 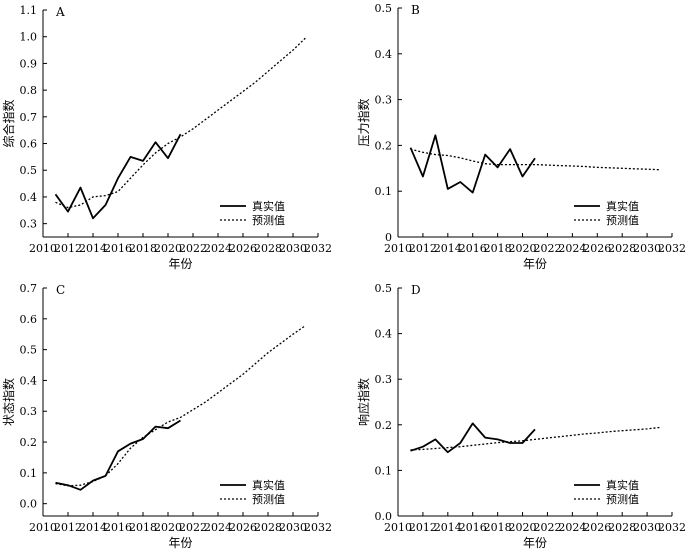 What do you see at coordinates (384, 516) in the screenshot?
I see `y-tick-label: 0.0` at bounding box center [384, 516].